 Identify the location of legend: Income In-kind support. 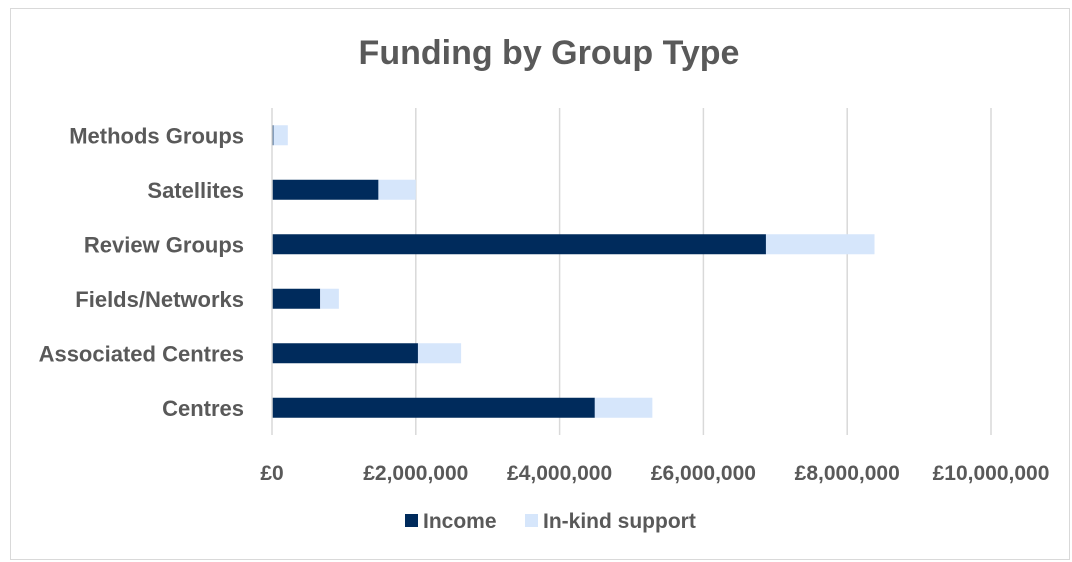
(550, 521).